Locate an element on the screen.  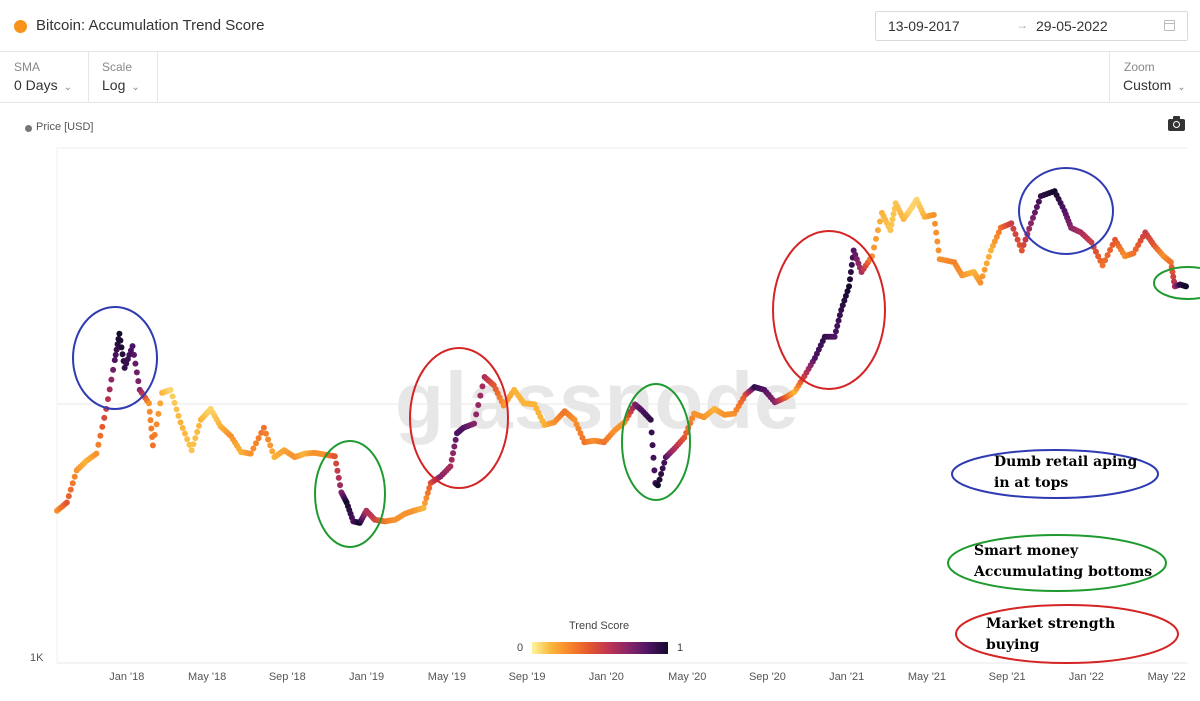
scale-label: Scale is located at coordinates (117, 67).